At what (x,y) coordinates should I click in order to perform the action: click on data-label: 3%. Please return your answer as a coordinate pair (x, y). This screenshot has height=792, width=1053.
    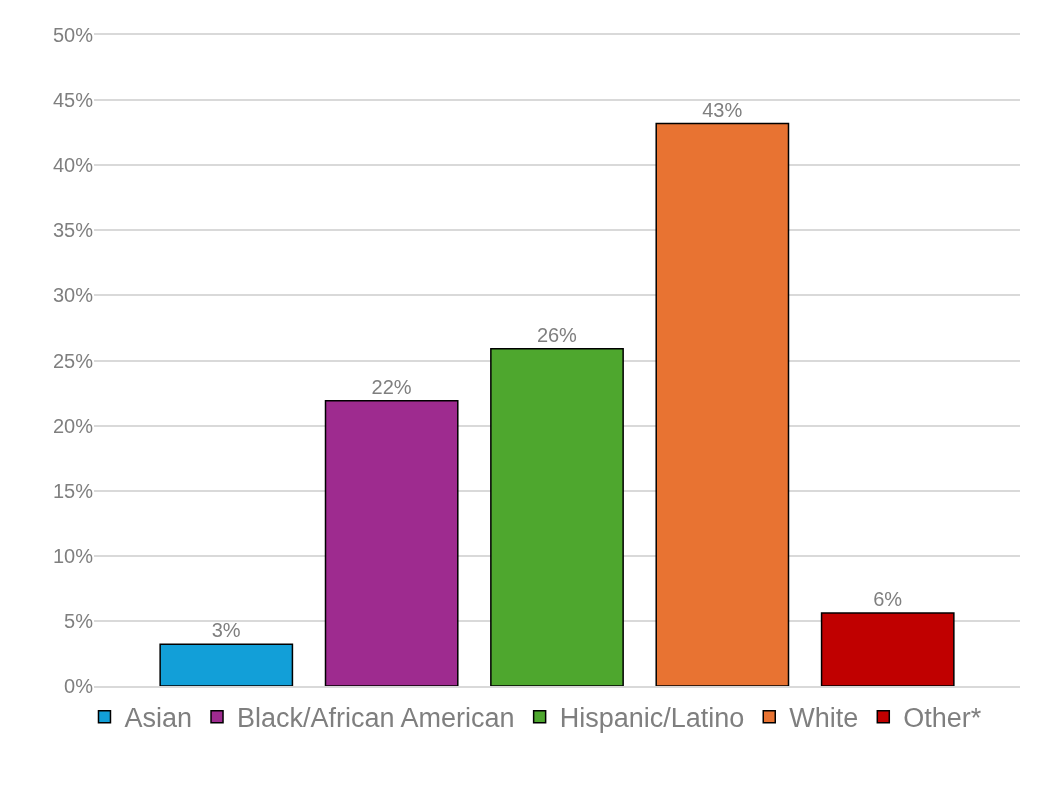
    Looking at the image, I should click on (226, 630).